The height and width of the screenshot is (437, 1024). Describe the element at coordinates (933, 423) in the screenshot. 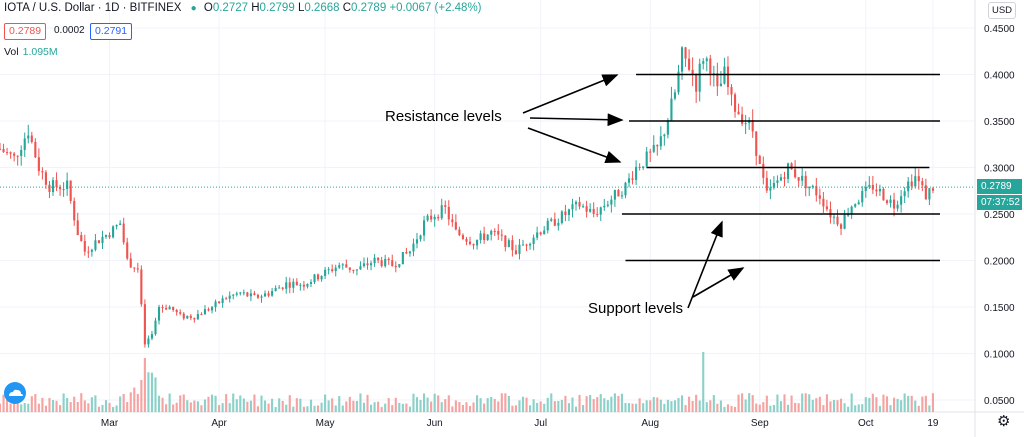

I see `time-tick-label: 19` at that location.